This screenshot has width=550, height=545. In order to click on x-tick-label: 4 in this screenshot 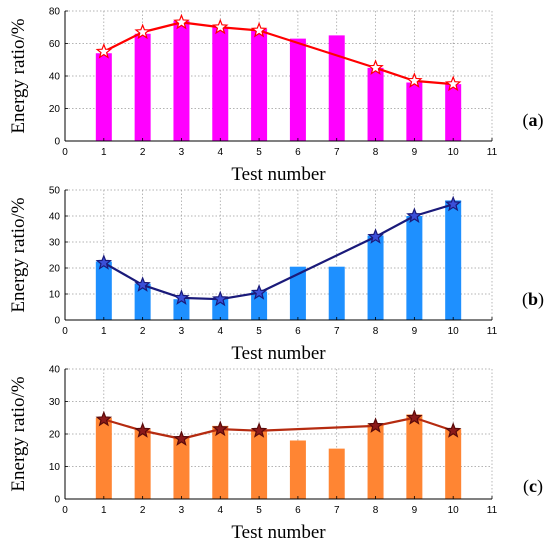, I will do `click(220, 331)`.